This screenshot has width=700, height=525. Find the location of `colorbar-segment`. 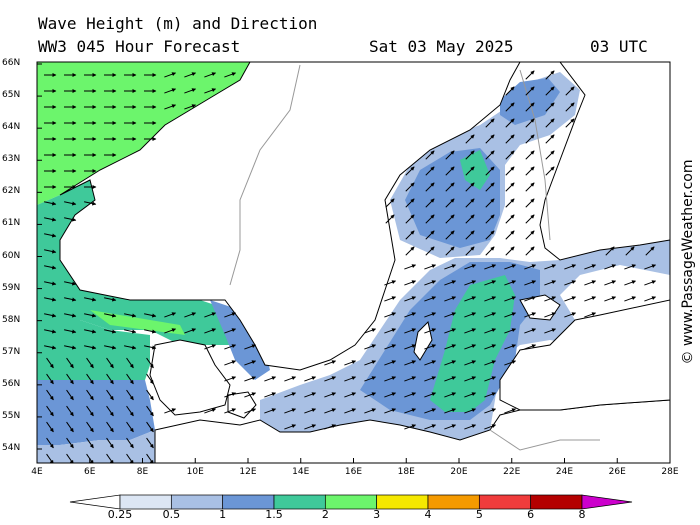

colorbar-segment is located at coordinates (248, 502).